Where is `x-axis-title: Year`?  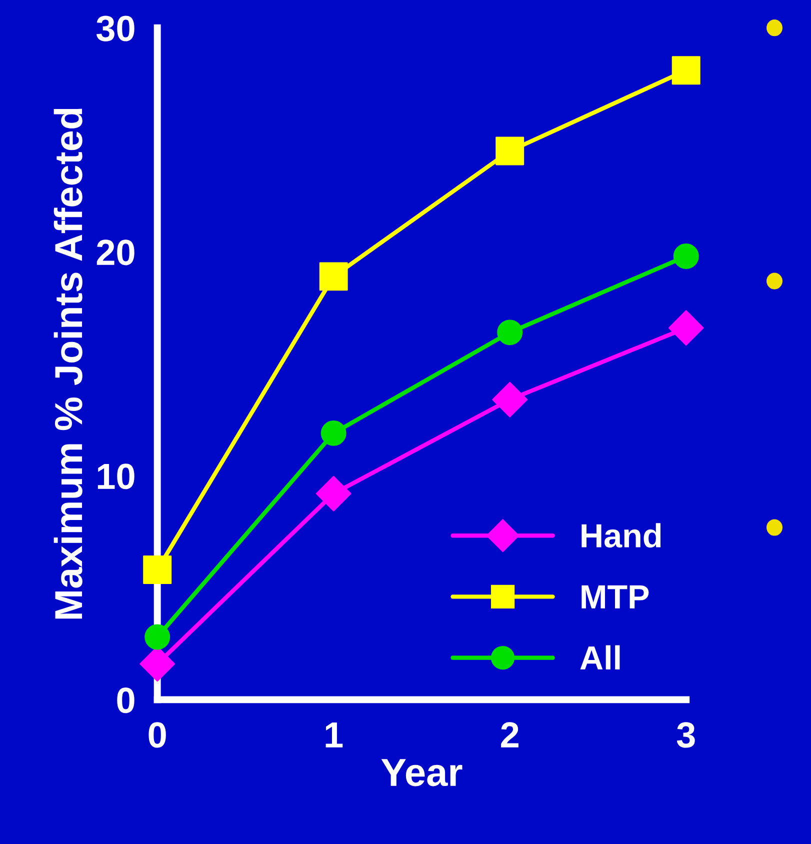
x-axis-title: Year is located at coordinates (421, 772).